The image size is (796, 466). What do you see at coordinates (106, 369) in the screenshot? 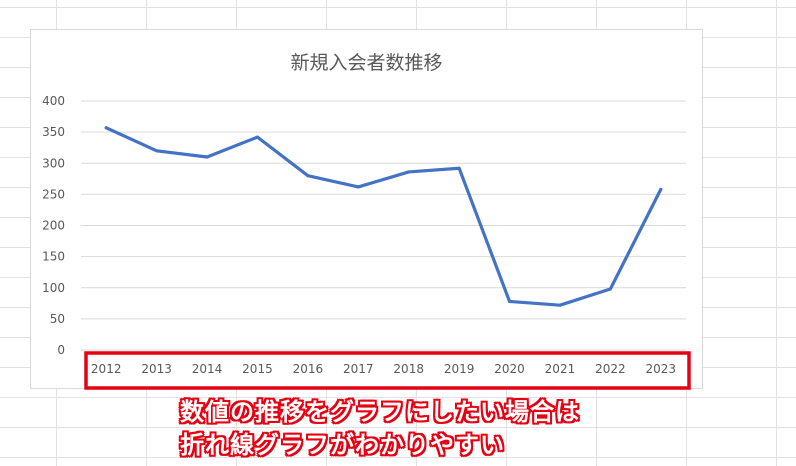
I see `x-tick-label: 2012` at bounding box center [106, 369].